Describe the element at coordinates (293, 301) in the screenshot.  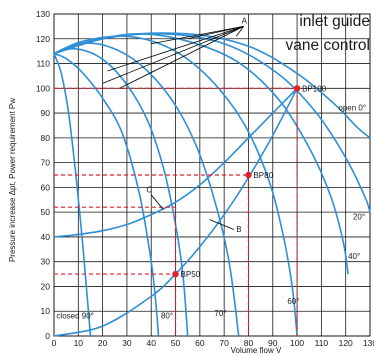
I see `pressure-curve-label: 60°` at that location.